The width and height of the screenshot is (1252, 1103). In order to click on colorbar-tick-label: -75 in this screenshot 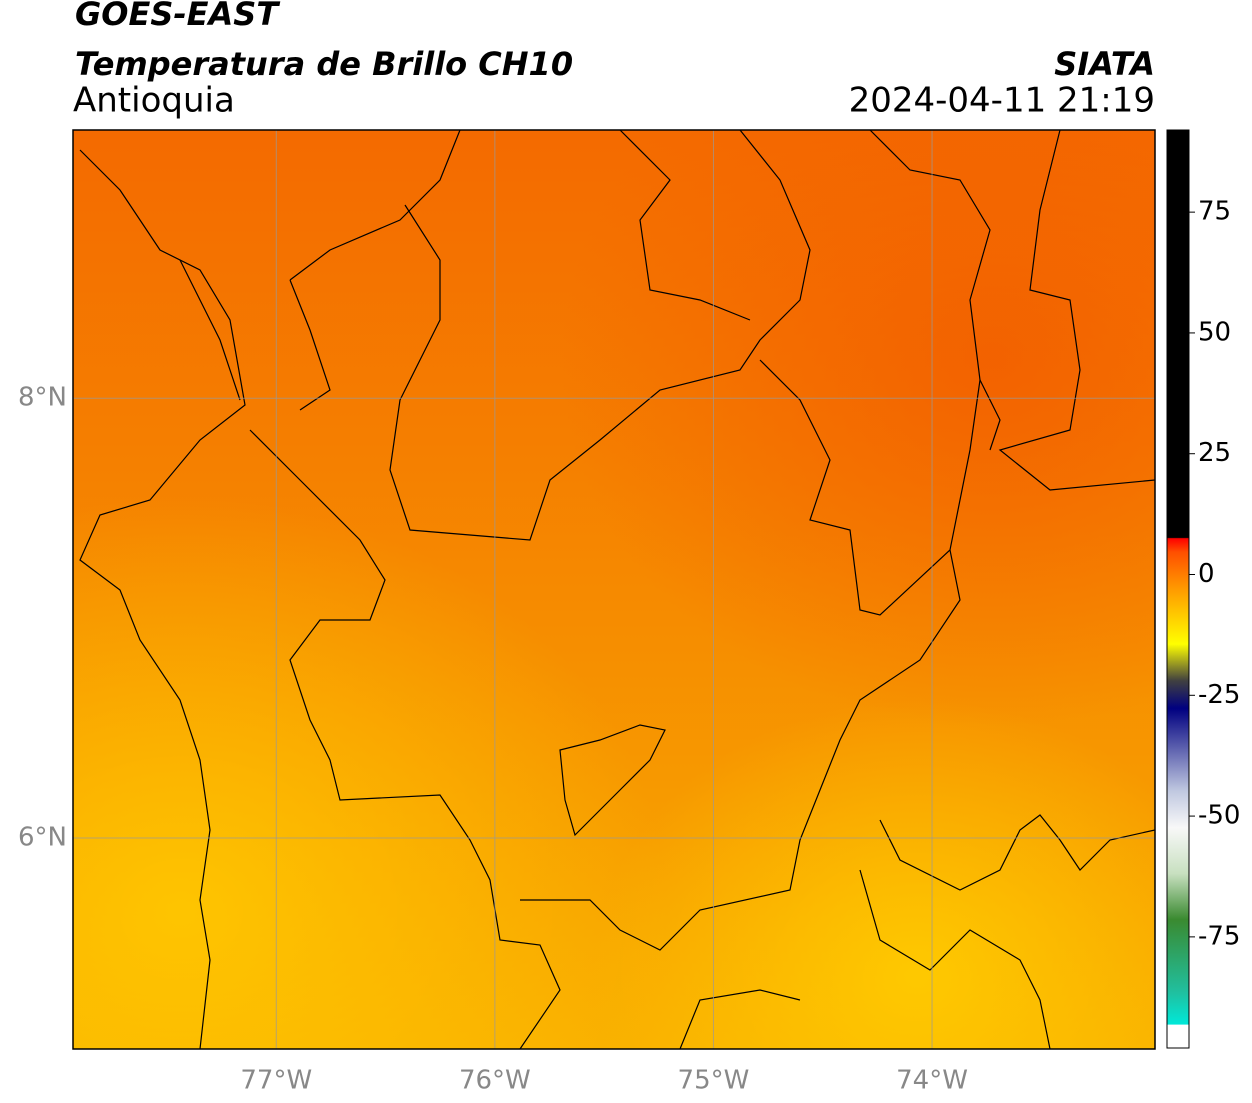, I will do `click(1219, 936)`.